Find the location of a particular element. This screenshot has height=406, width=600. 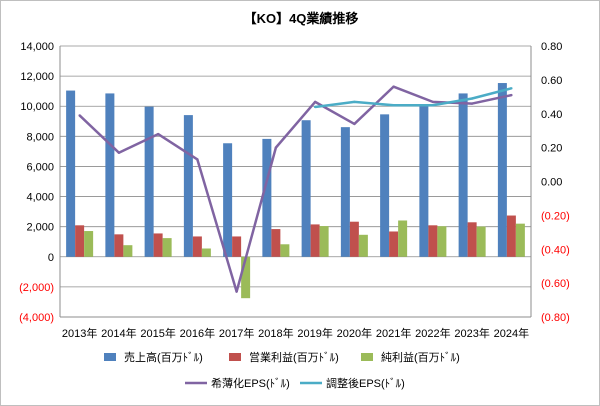

x-tick-label: 2018年 is located at coordinates (275, 333).